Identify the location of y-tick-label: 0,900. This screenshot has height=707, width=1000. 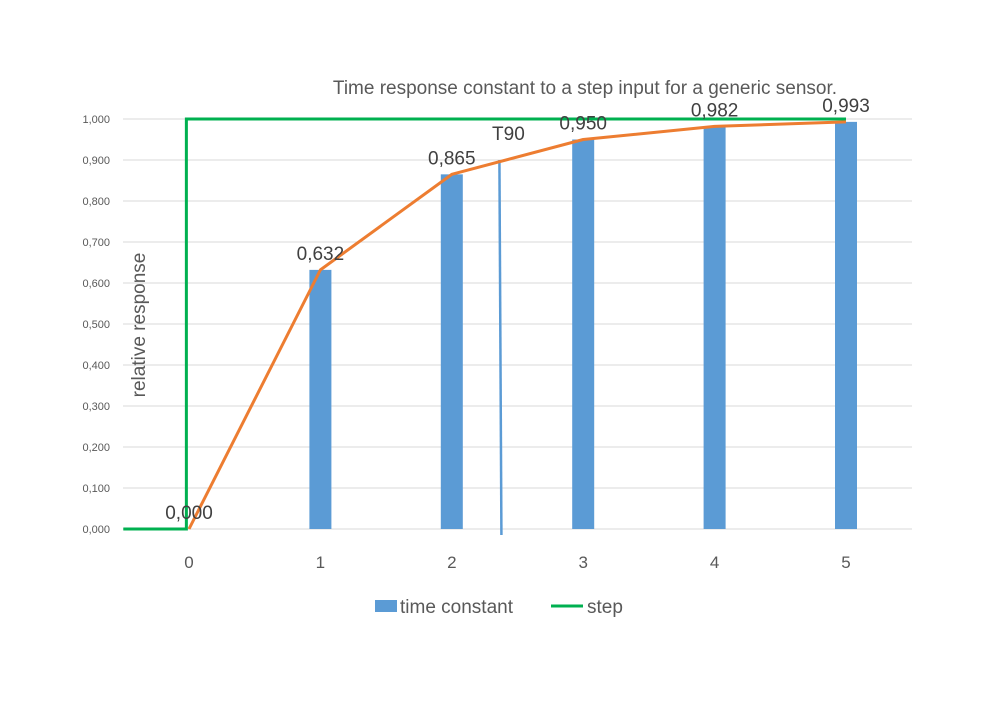
(96, 161).